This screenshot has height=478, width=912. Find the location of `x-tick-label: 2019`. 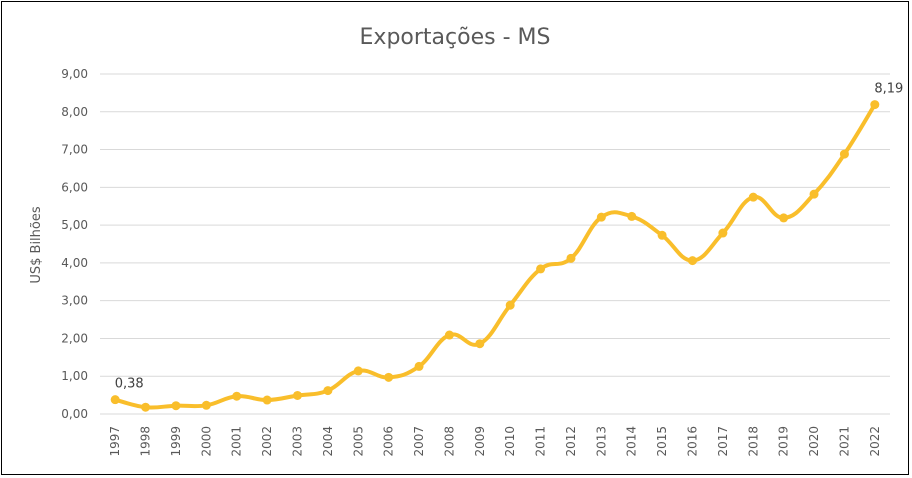

x-tick-label: 2019 is located at coordinates (784, 441).